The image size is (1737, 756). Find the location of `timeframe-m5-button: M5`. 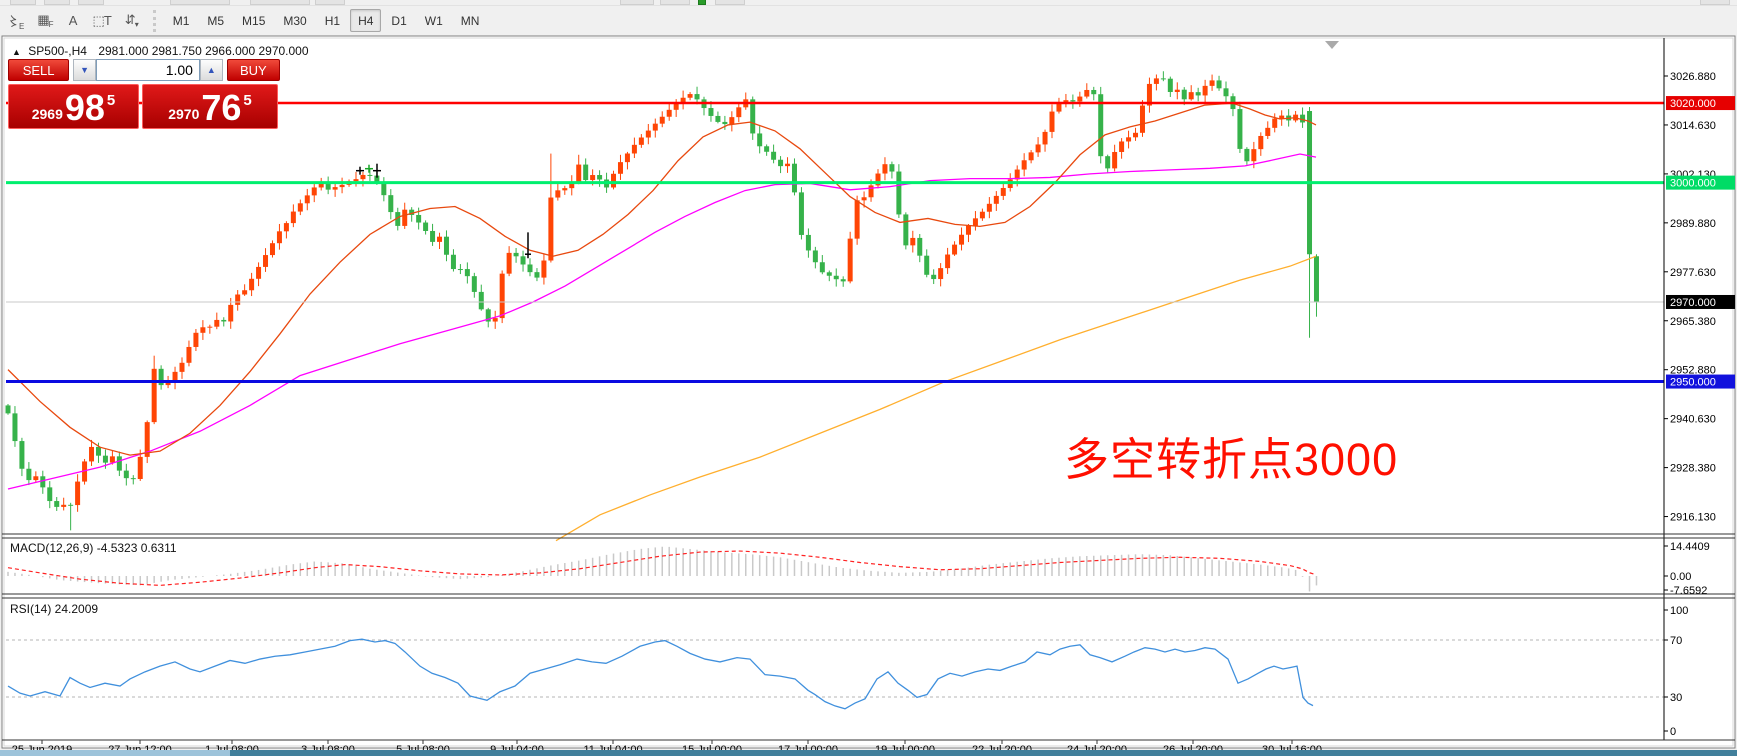

timeframe-m5-button: M5 is located at coordinates (216, 20).